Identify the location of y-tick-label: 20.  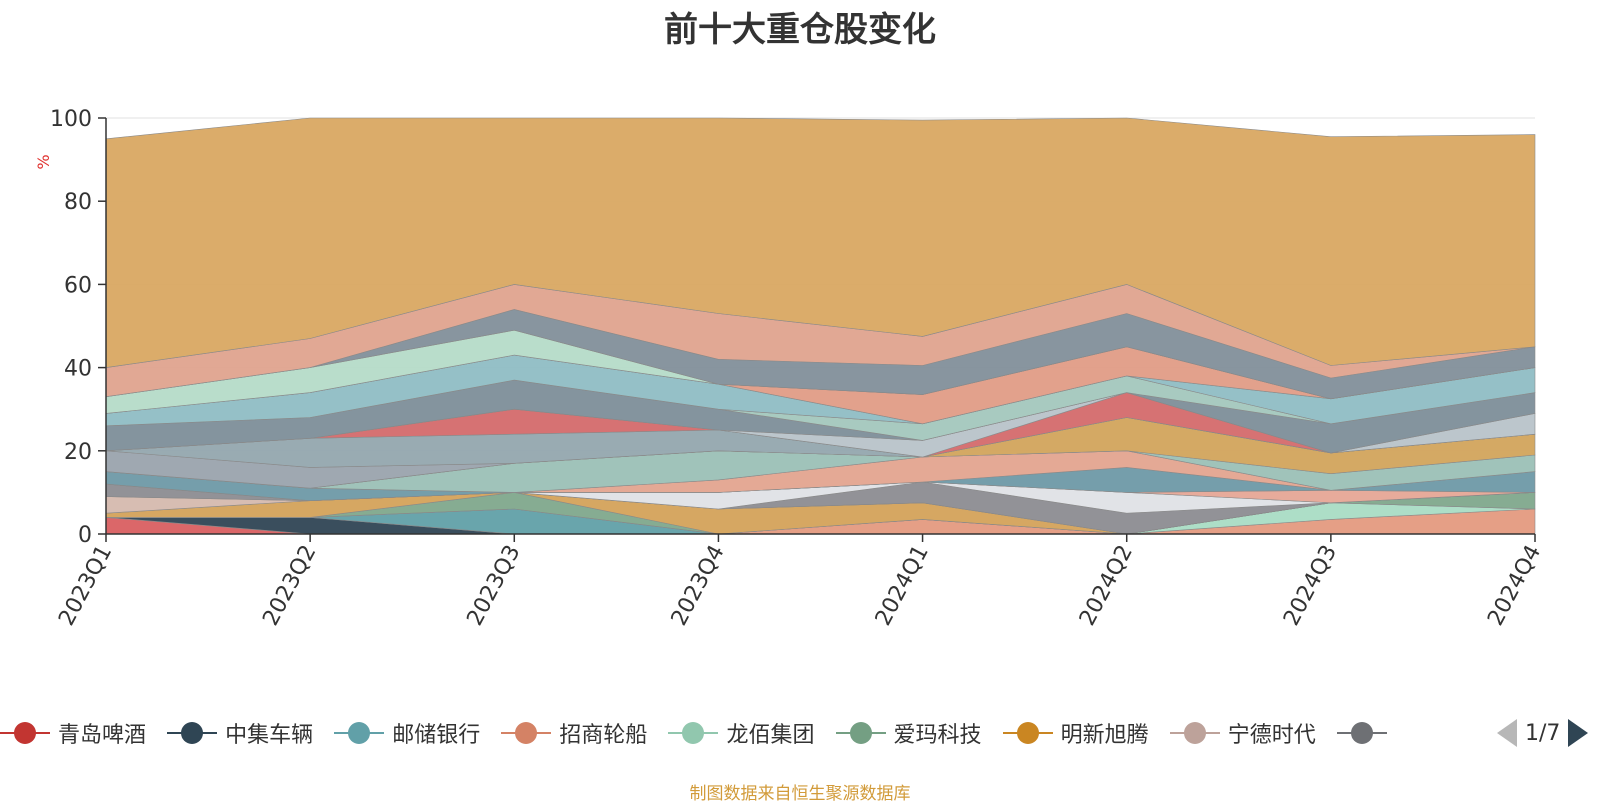
(78, 452).